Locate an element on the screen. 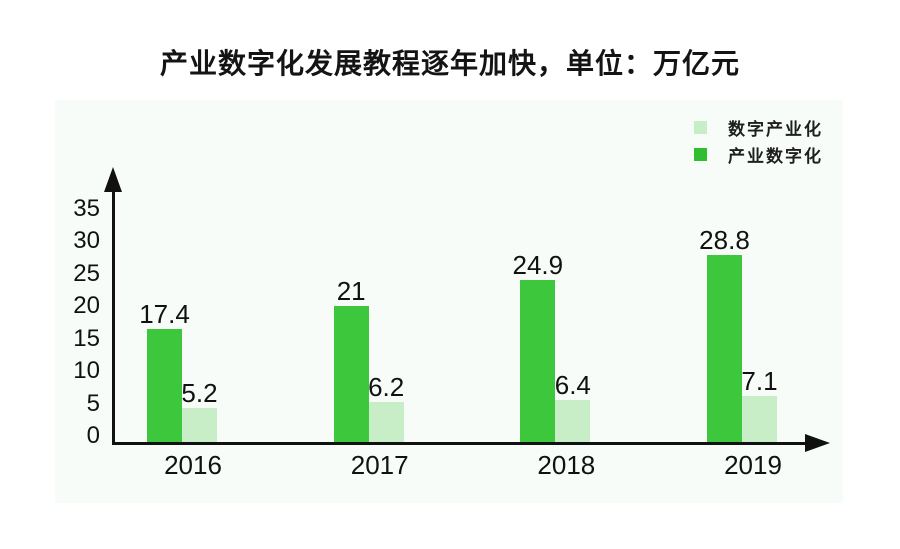  bar-value-label: 7.1 is located at coordinates (759, 380).